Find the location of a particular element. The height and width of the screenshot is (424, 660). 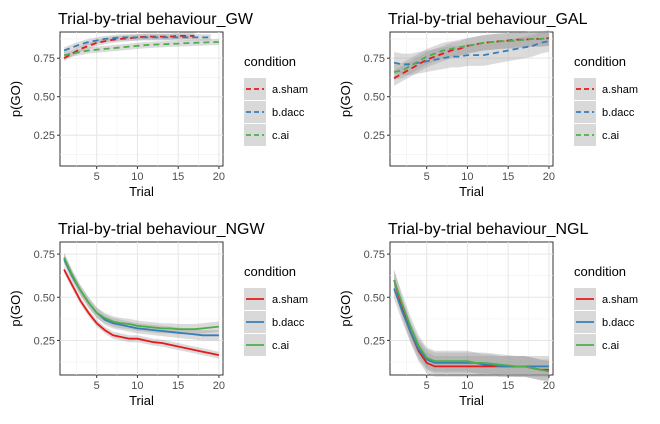

panel-title: Trial-by-trial behaviour_NGW is located at coordinates (161, 229).